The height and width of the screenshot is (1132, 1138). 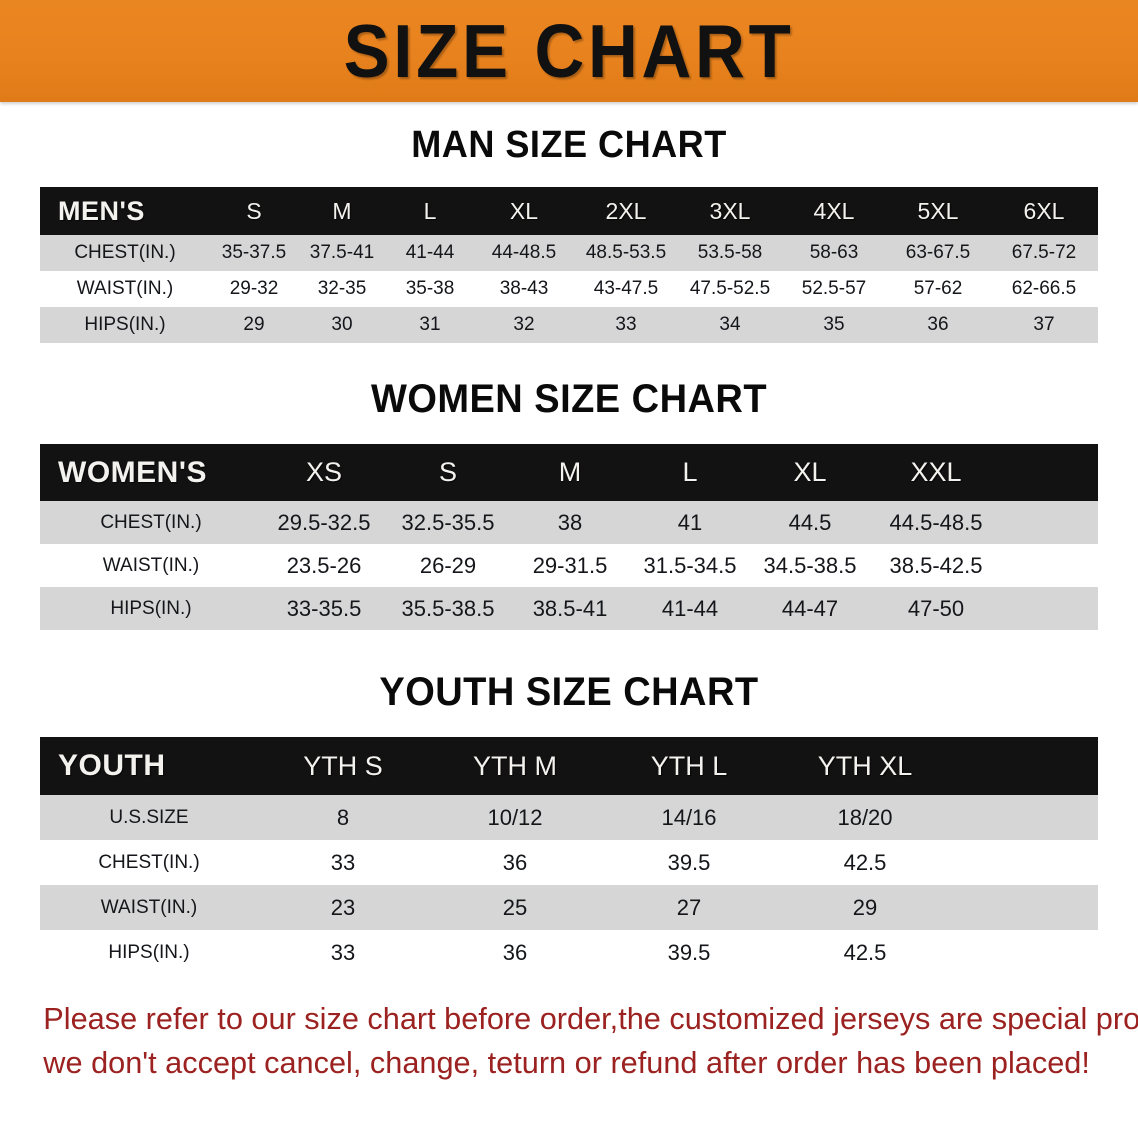 What do you see at coordinates (151, 522) in the screenshot?
I see `women-row-label-chest: CHEST(IN.)` at bounding box center [151, 522].